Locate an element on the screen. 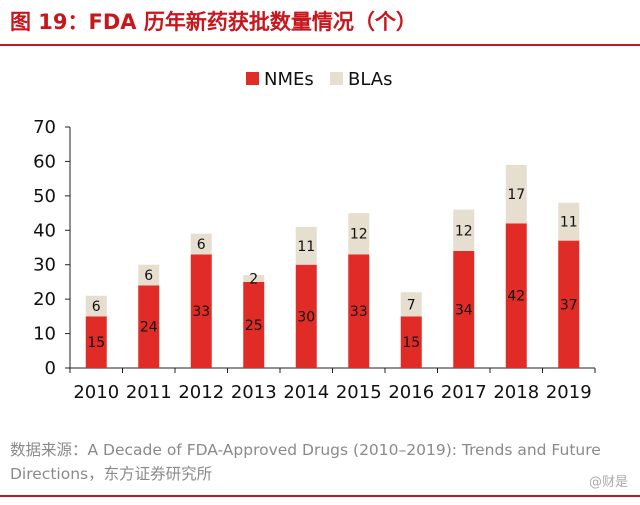 The width and height of the screenshot is (640, 505). data-label-blas: 2 is located at coordinates (253, 279).